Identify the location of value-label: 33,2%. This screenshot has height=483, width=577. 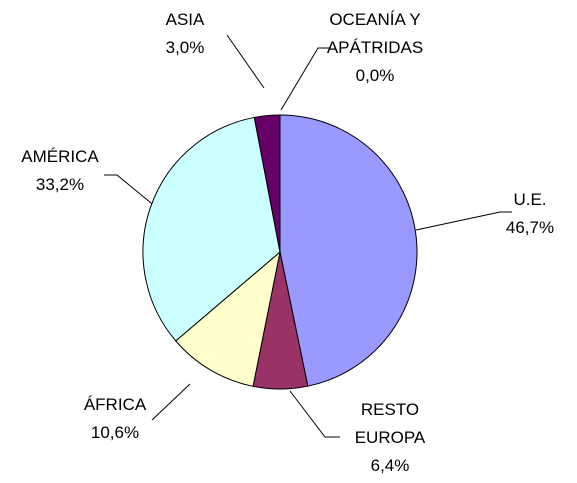
(60, 184).